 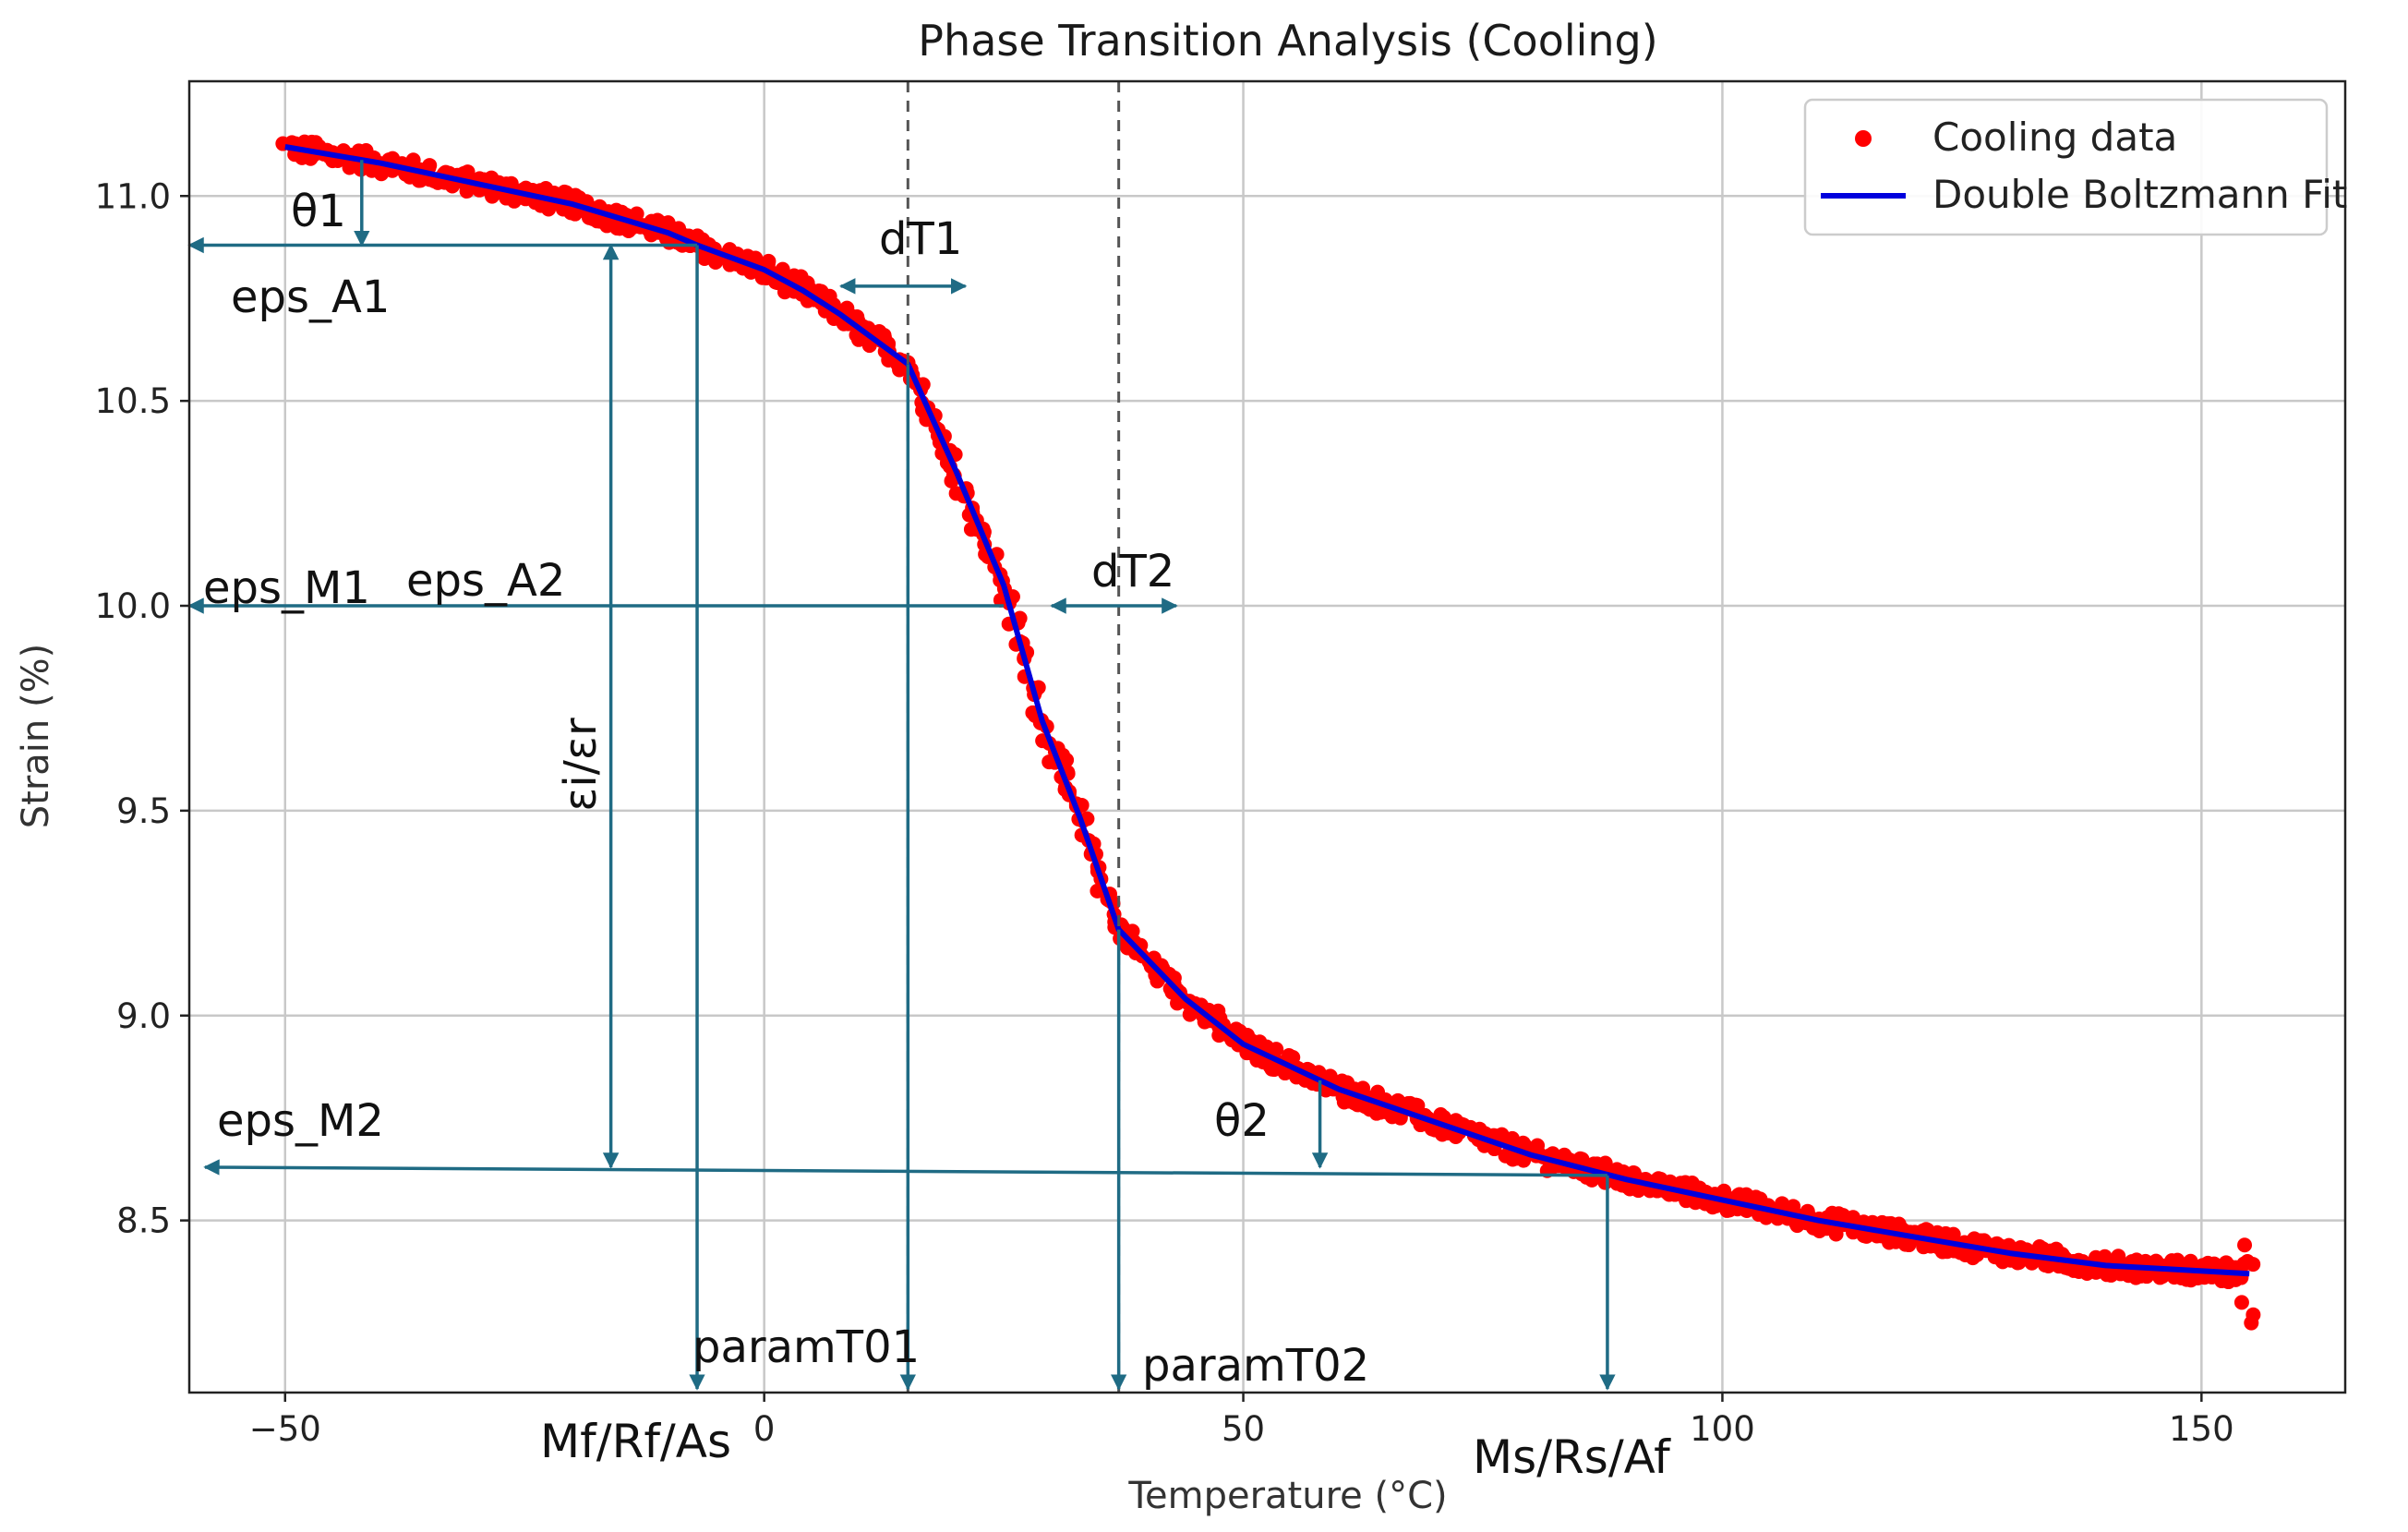 I want to click on x-tick-label: 100, so click(x=1722, y=1429).